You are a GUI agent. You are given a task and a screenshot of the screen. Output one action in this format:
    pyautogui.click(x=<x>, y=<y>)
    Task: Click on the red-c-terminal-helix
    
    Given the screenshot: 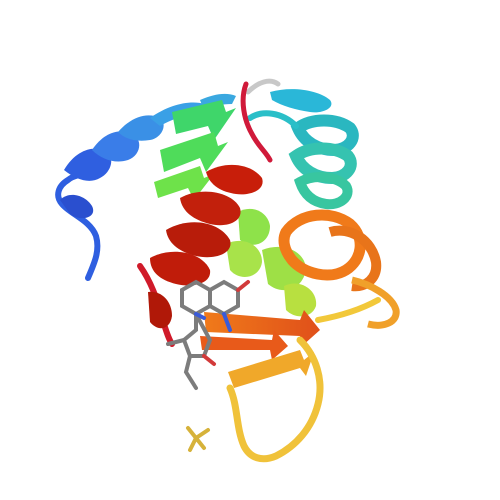 What is the action you would take?
    pyautogui.click(x=205, y=214)
    